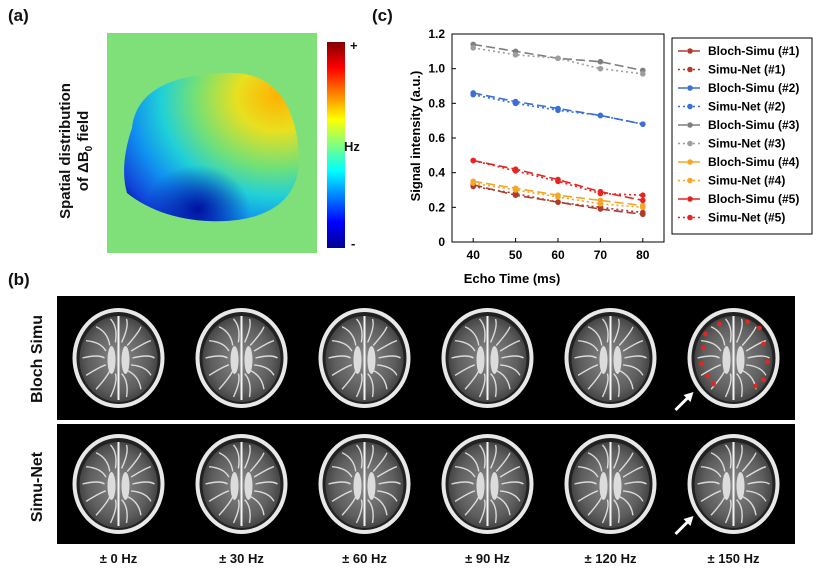 This screenshot has width=830, height=573. What do you see at coordinates (753, 125) in the screenshot?
I see `chart-legend-label: Bloch-Simu (#3)` at bounding box center [753, 125].